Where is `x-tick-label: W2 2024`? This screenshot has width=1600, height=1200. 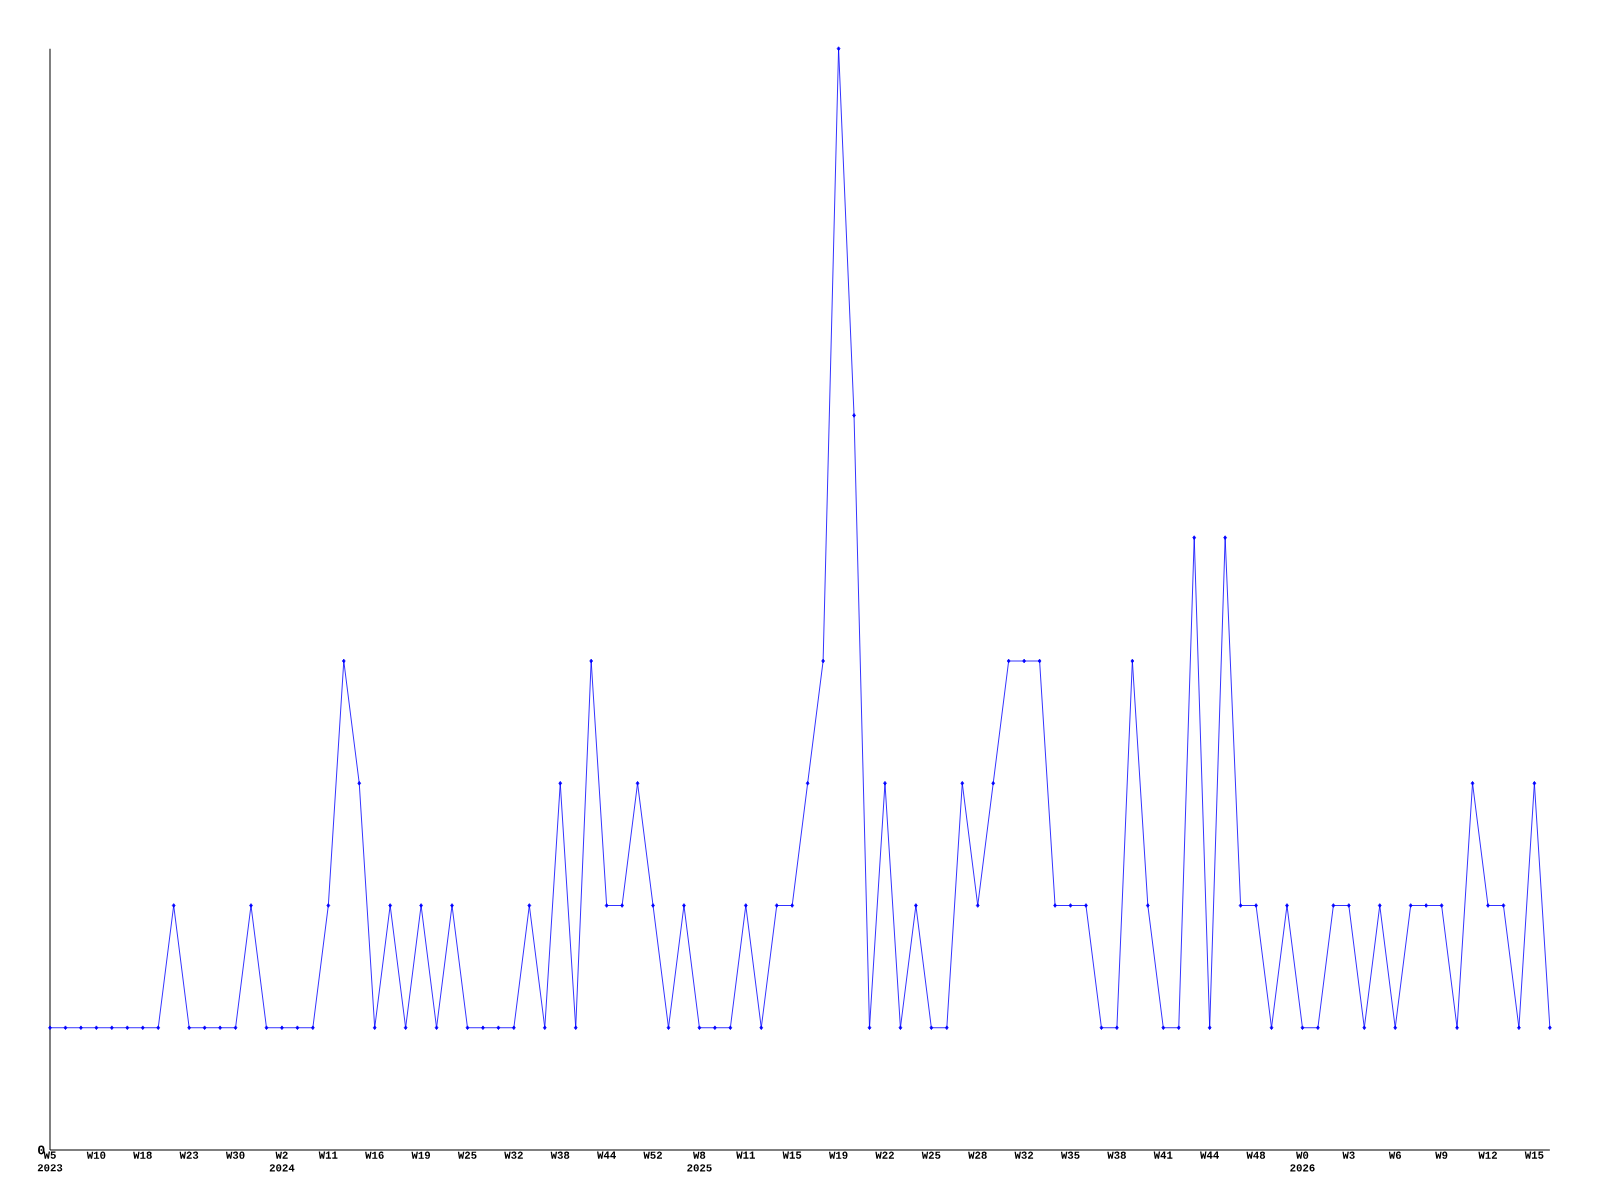
x-tick-label: W2 2024 is located at coordinates (282, 1161).